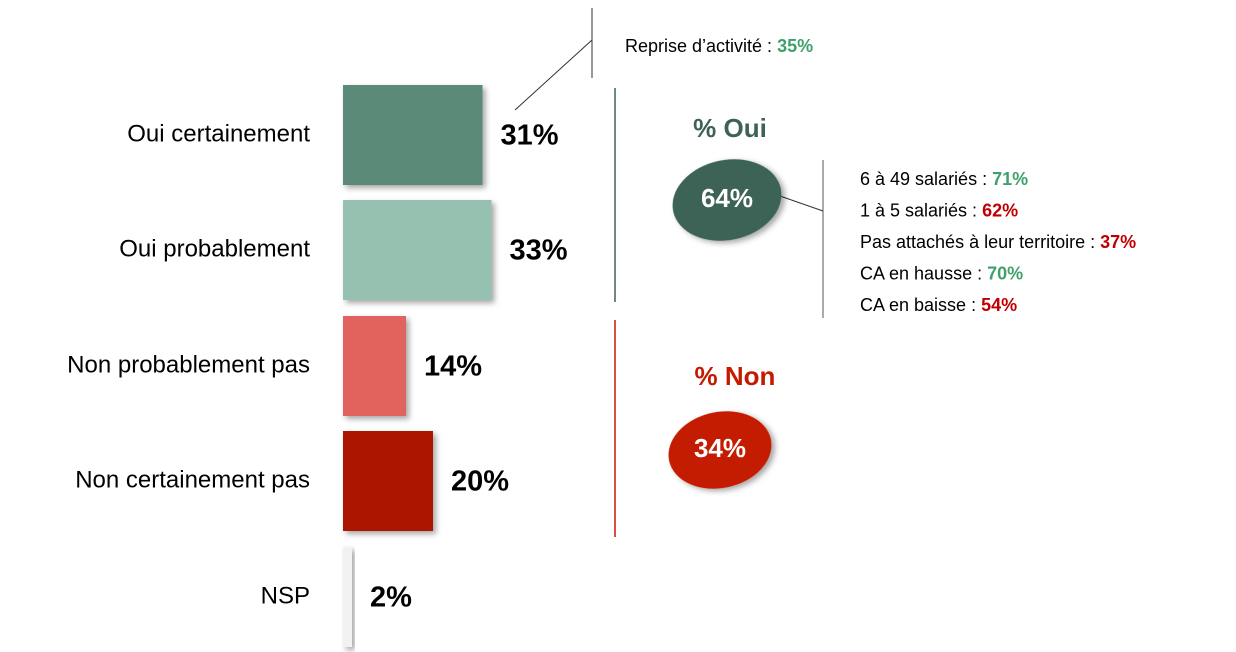 Image resolution: width=1236 pixels, height=652 pixels. I want to click on detail-value: 70%, so click(1005, 273).